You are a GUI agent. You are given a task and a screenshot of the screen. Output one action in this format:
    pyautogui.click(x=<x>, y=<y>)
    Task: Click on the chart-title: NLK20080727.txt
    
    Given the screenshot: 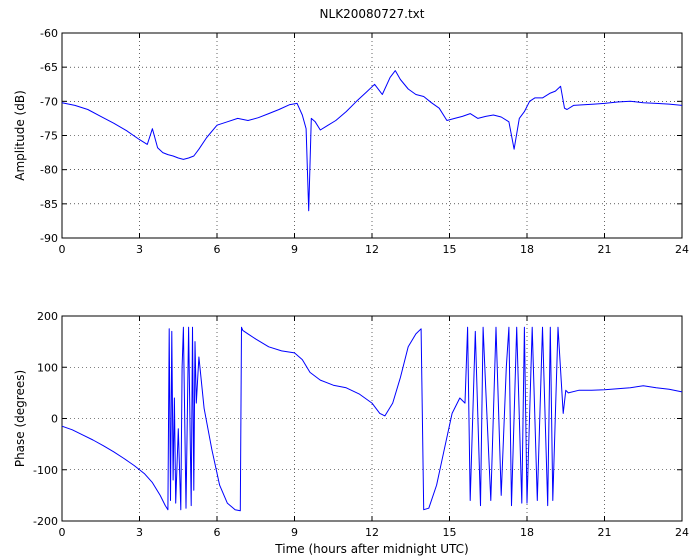 What is the action you would take?
    pyautogui.click(x=372, y=14)
    